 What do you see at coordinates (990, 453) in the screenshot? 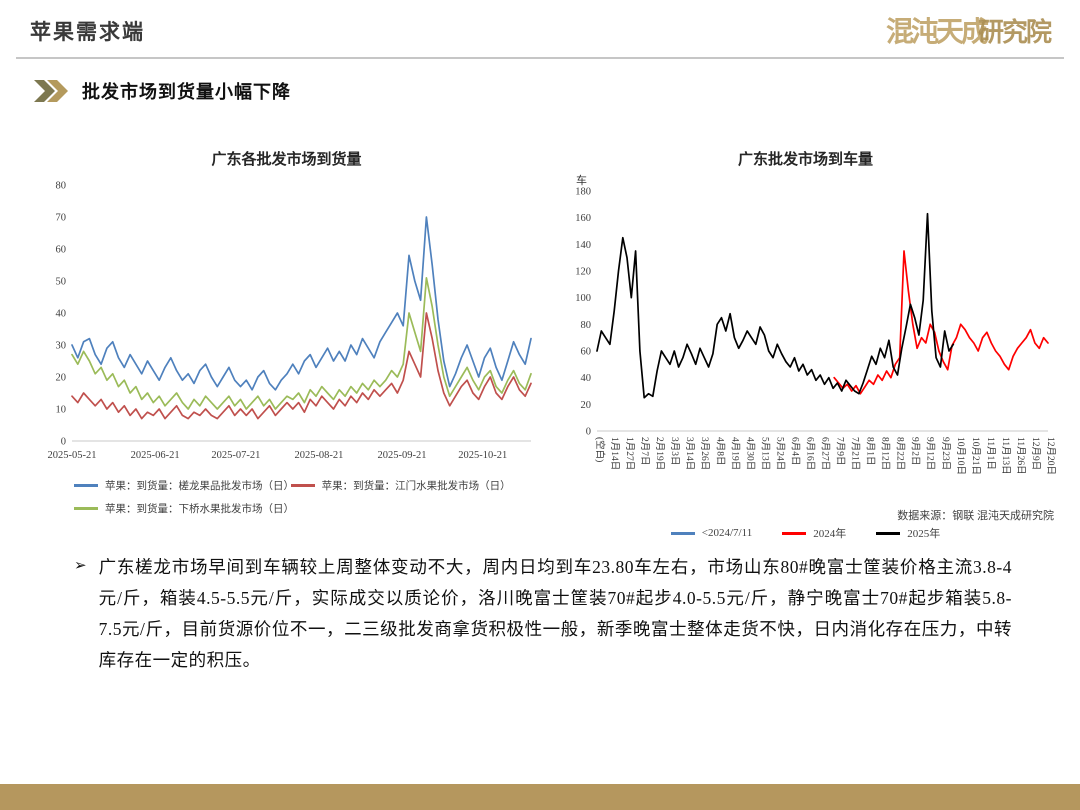
I see `svg-text: 11月1日` at bounding box center [990, 453].